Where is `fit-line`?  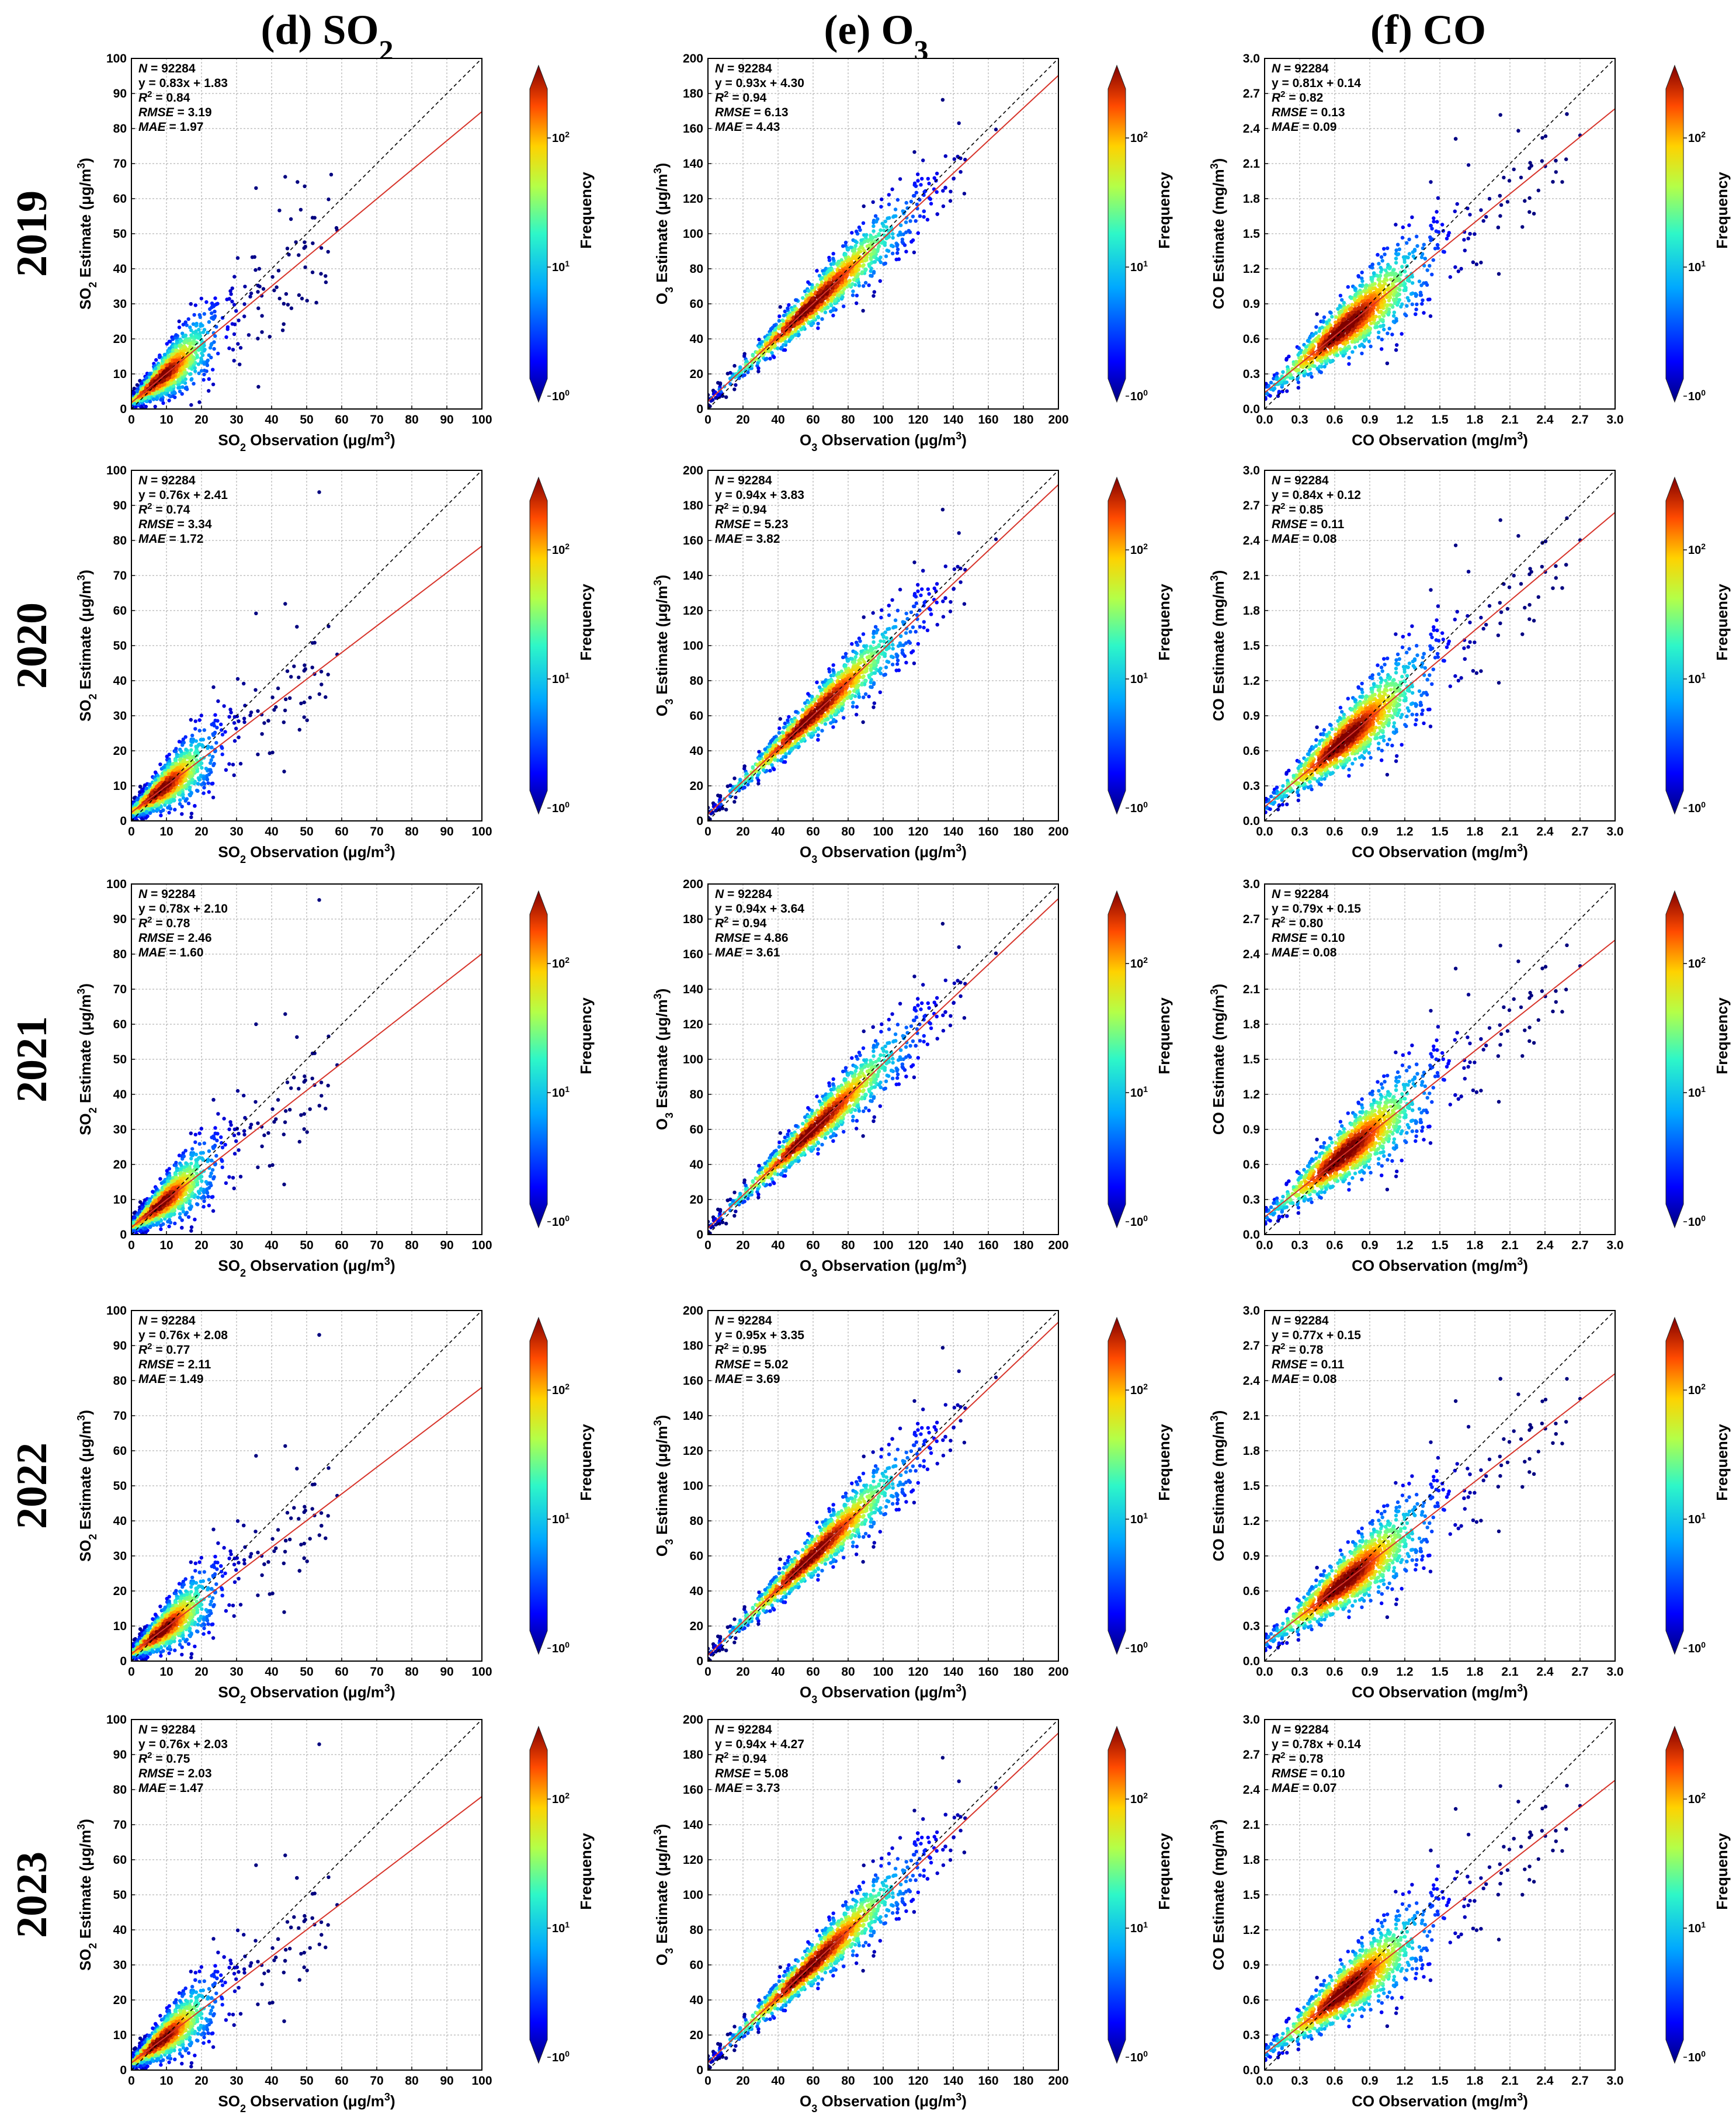 fit-line is located at coordinates (306, 1090).